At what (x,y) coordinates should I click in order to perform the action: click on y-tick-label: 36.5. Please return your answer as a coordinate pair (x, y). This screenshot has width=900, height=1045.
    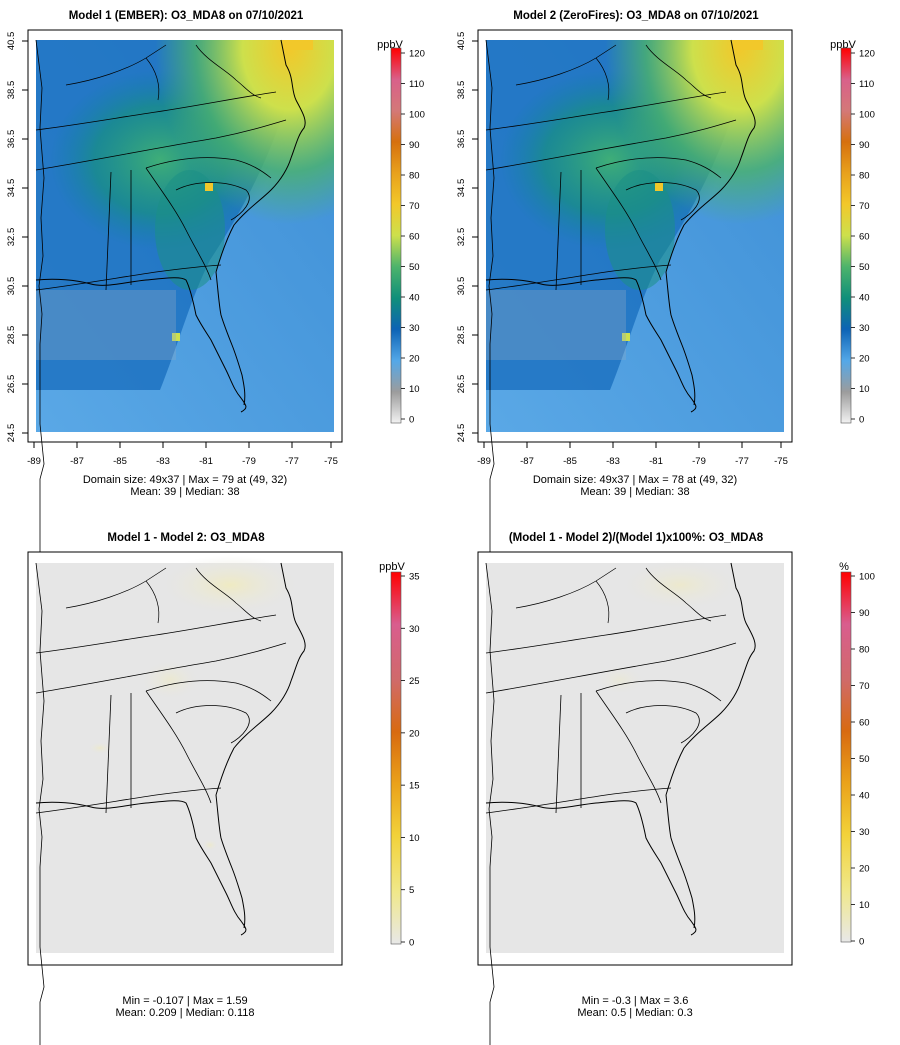
    Looking at the image, I should click on (11, 139).